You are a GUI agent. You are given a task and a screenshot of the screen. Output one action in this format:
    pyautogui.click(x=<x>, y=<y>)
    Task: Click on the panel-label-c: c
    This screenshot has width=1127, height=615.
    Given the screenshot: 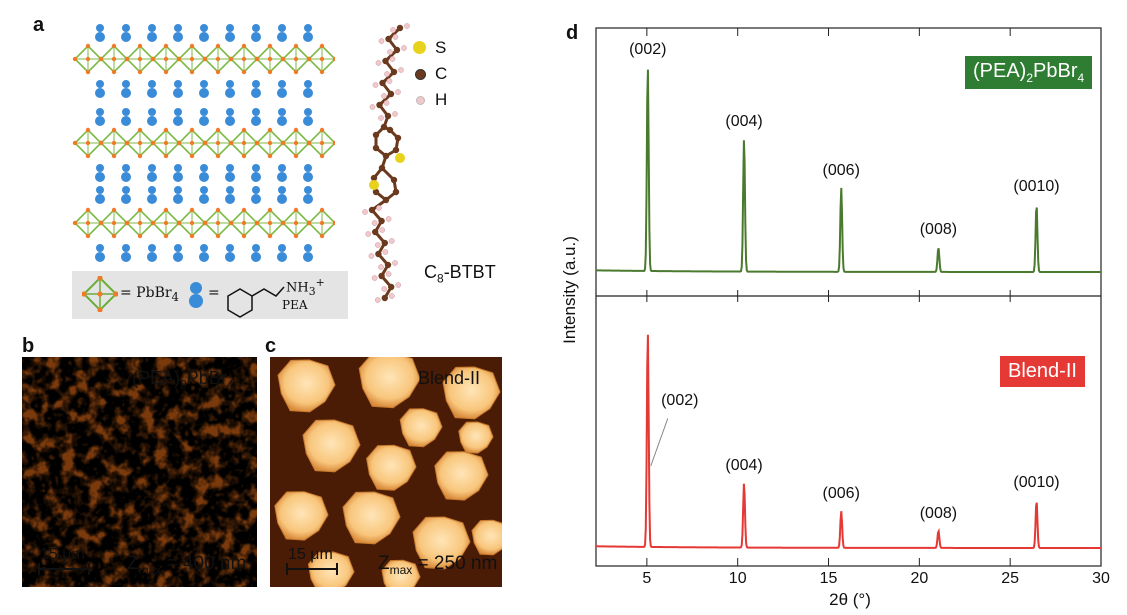 What is the action you would take?
    pyautogui.click(x=271, y=346)
    